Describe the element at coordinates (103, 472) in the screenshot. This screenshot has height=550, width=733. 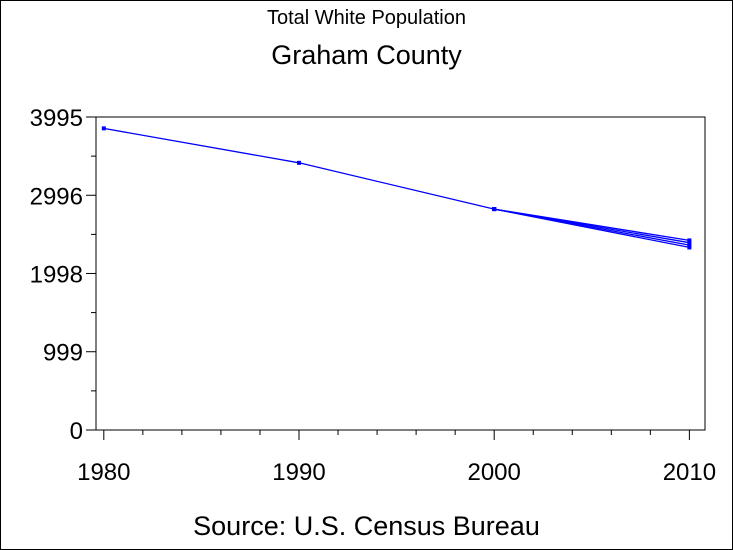
I see `x-tick-label: 1980` at that location.